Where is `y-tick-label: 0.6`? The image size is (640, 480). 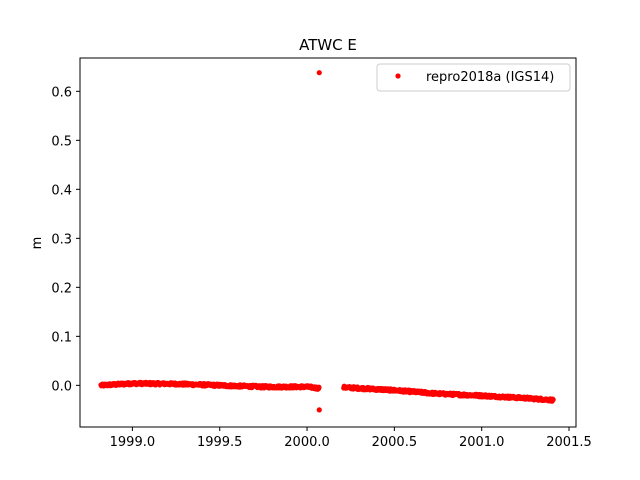 y-tick-label: 0.6 is located at coordinates (61, 92).